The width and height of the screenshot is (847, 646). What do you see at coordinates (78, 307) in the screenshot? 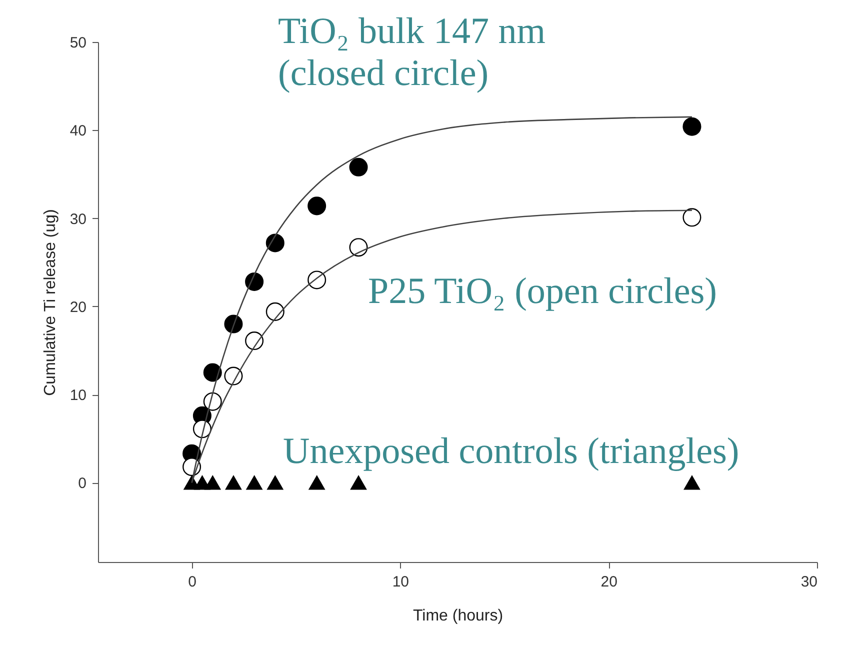
I see `y-tick-label: 20` at bounding box center [78, 307].